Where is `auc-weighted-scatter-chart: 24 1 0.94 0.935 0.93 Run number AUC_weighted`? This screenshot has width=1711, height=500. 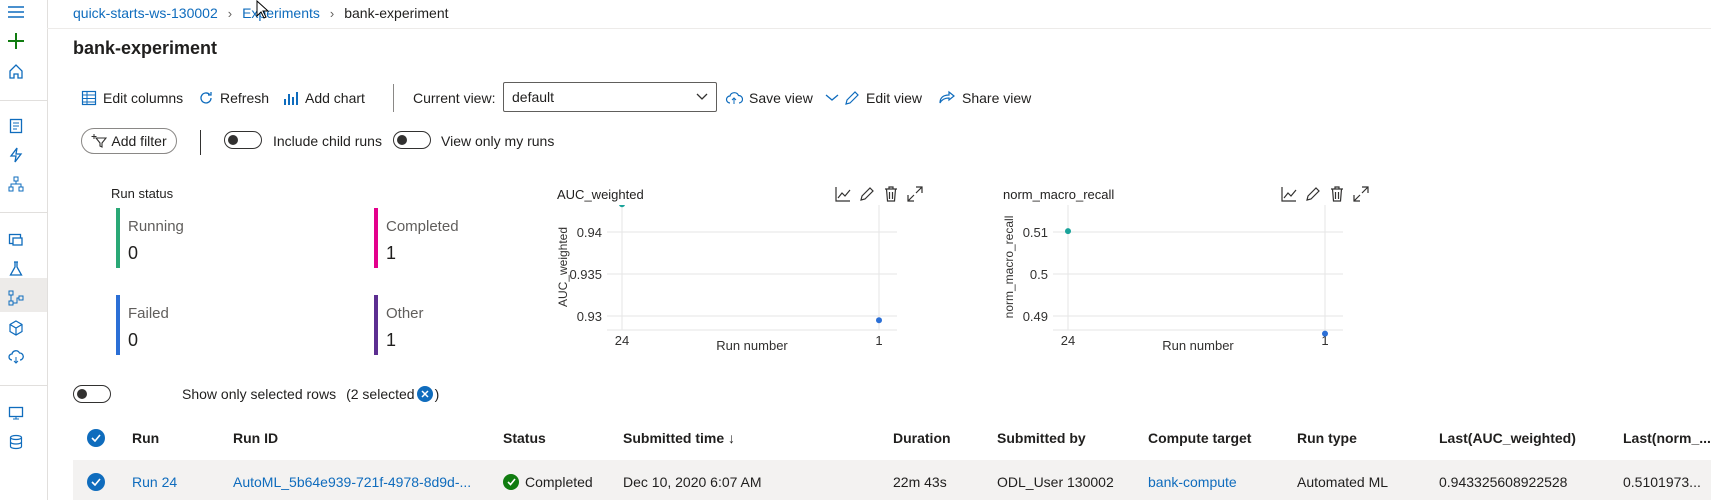
auc-weighted-scatter-chart: 24 1 0.94 0.935 0.93 Run number AUC_weighted is located at coordinates (726, 279).